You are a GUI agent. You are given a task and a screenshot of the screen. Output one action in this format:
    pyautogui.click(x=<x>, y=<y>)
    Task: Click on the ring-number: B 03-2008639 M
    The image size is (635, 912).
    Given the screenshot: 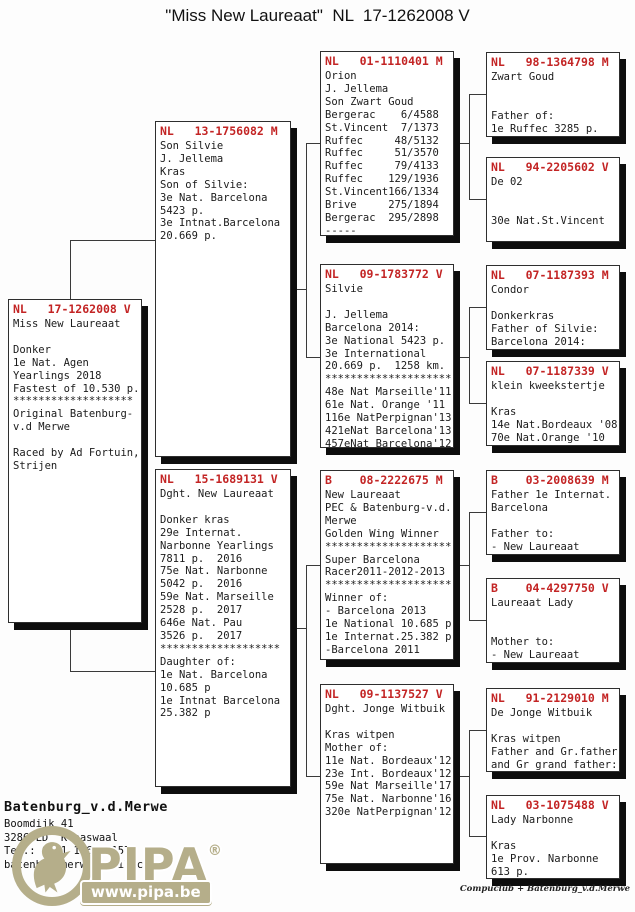 What is the action you would take?
    pyautogui.click(x=550, y=480)
    